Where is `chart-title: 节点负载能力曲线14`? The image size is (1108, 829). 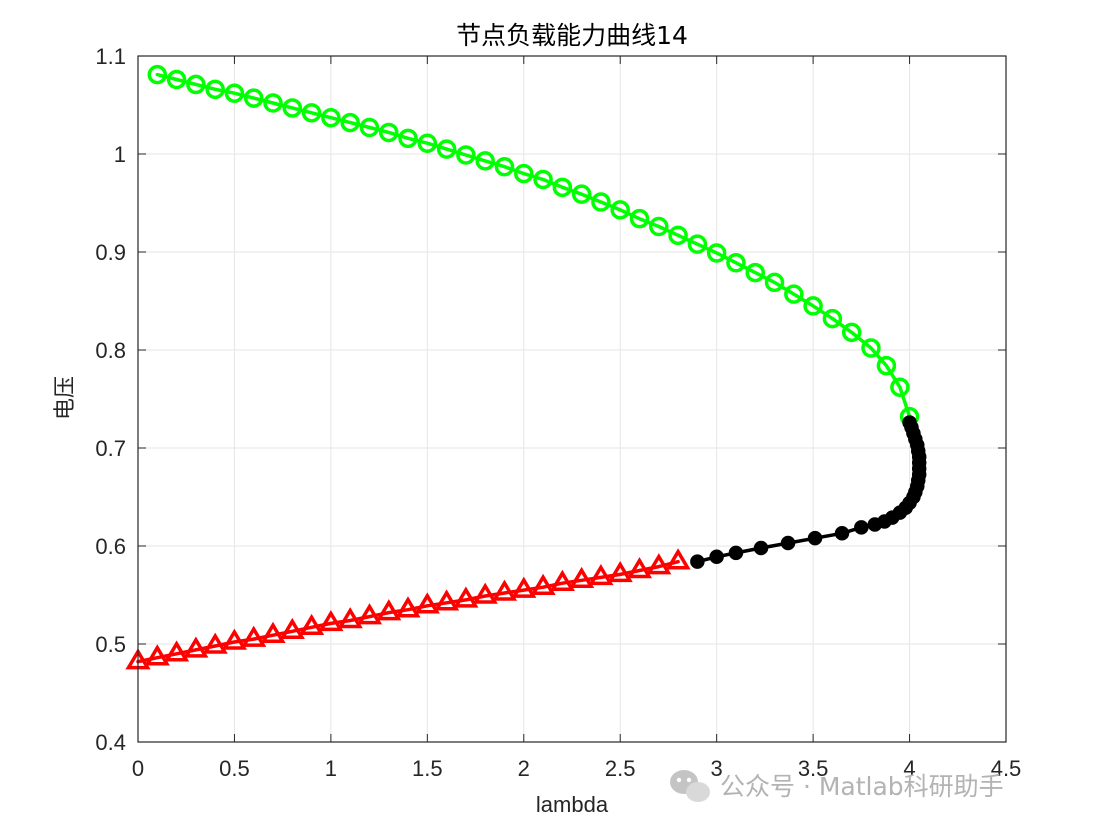
chart-title: 节点负载能力曲线14 is located at coordinates (572, 35).